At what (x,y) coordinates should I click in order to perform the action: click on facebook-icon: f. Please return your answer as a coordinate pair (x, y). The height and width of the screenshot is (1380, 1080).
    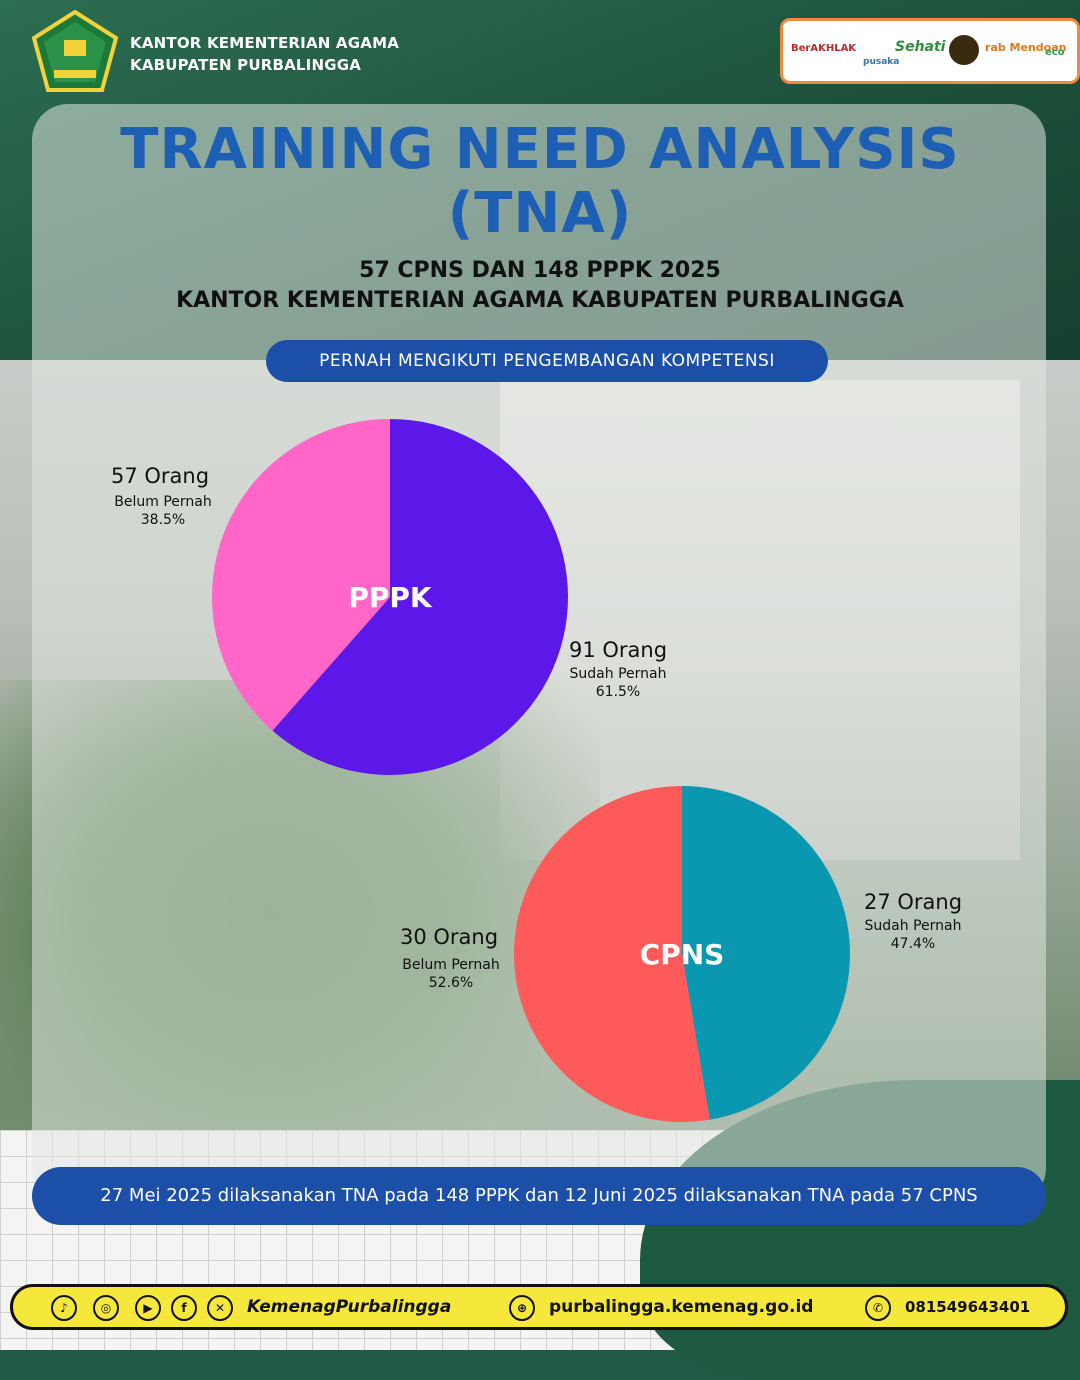
    Looking at the image, I should click on (184, 1308).